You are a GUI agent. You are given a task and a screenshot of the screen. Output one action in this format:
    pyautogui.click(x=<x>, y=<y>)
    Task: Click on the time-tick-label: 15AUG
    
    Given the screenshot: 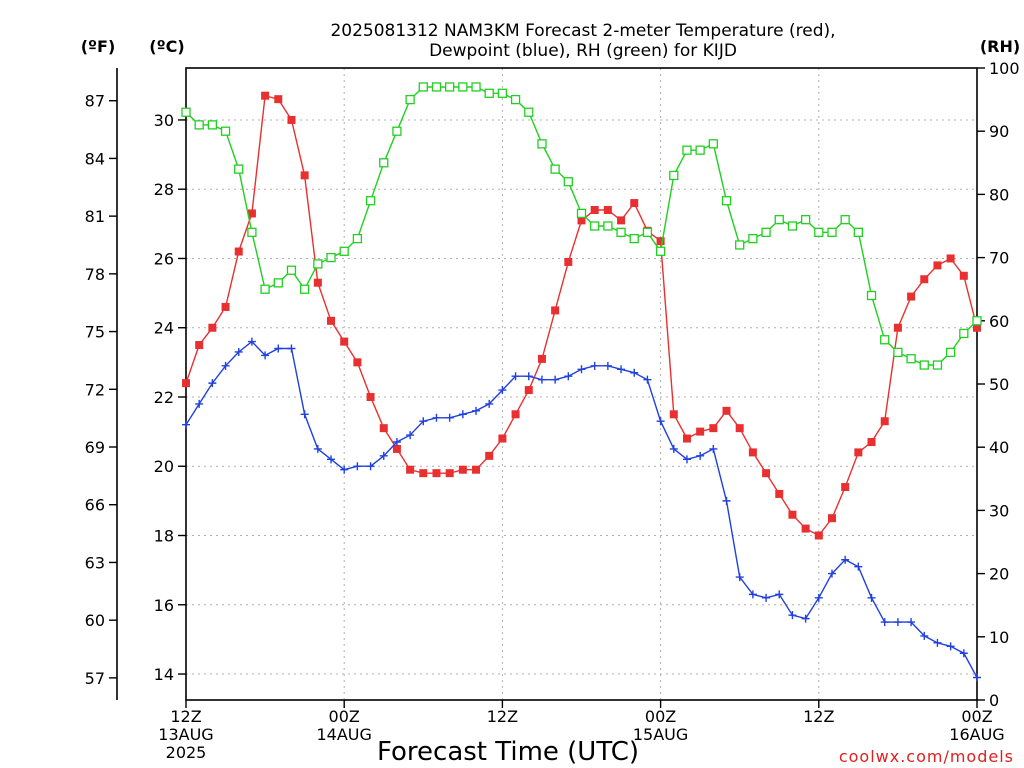 What is the action you would take?
    pyautogui.click(x=660, y=734)
    